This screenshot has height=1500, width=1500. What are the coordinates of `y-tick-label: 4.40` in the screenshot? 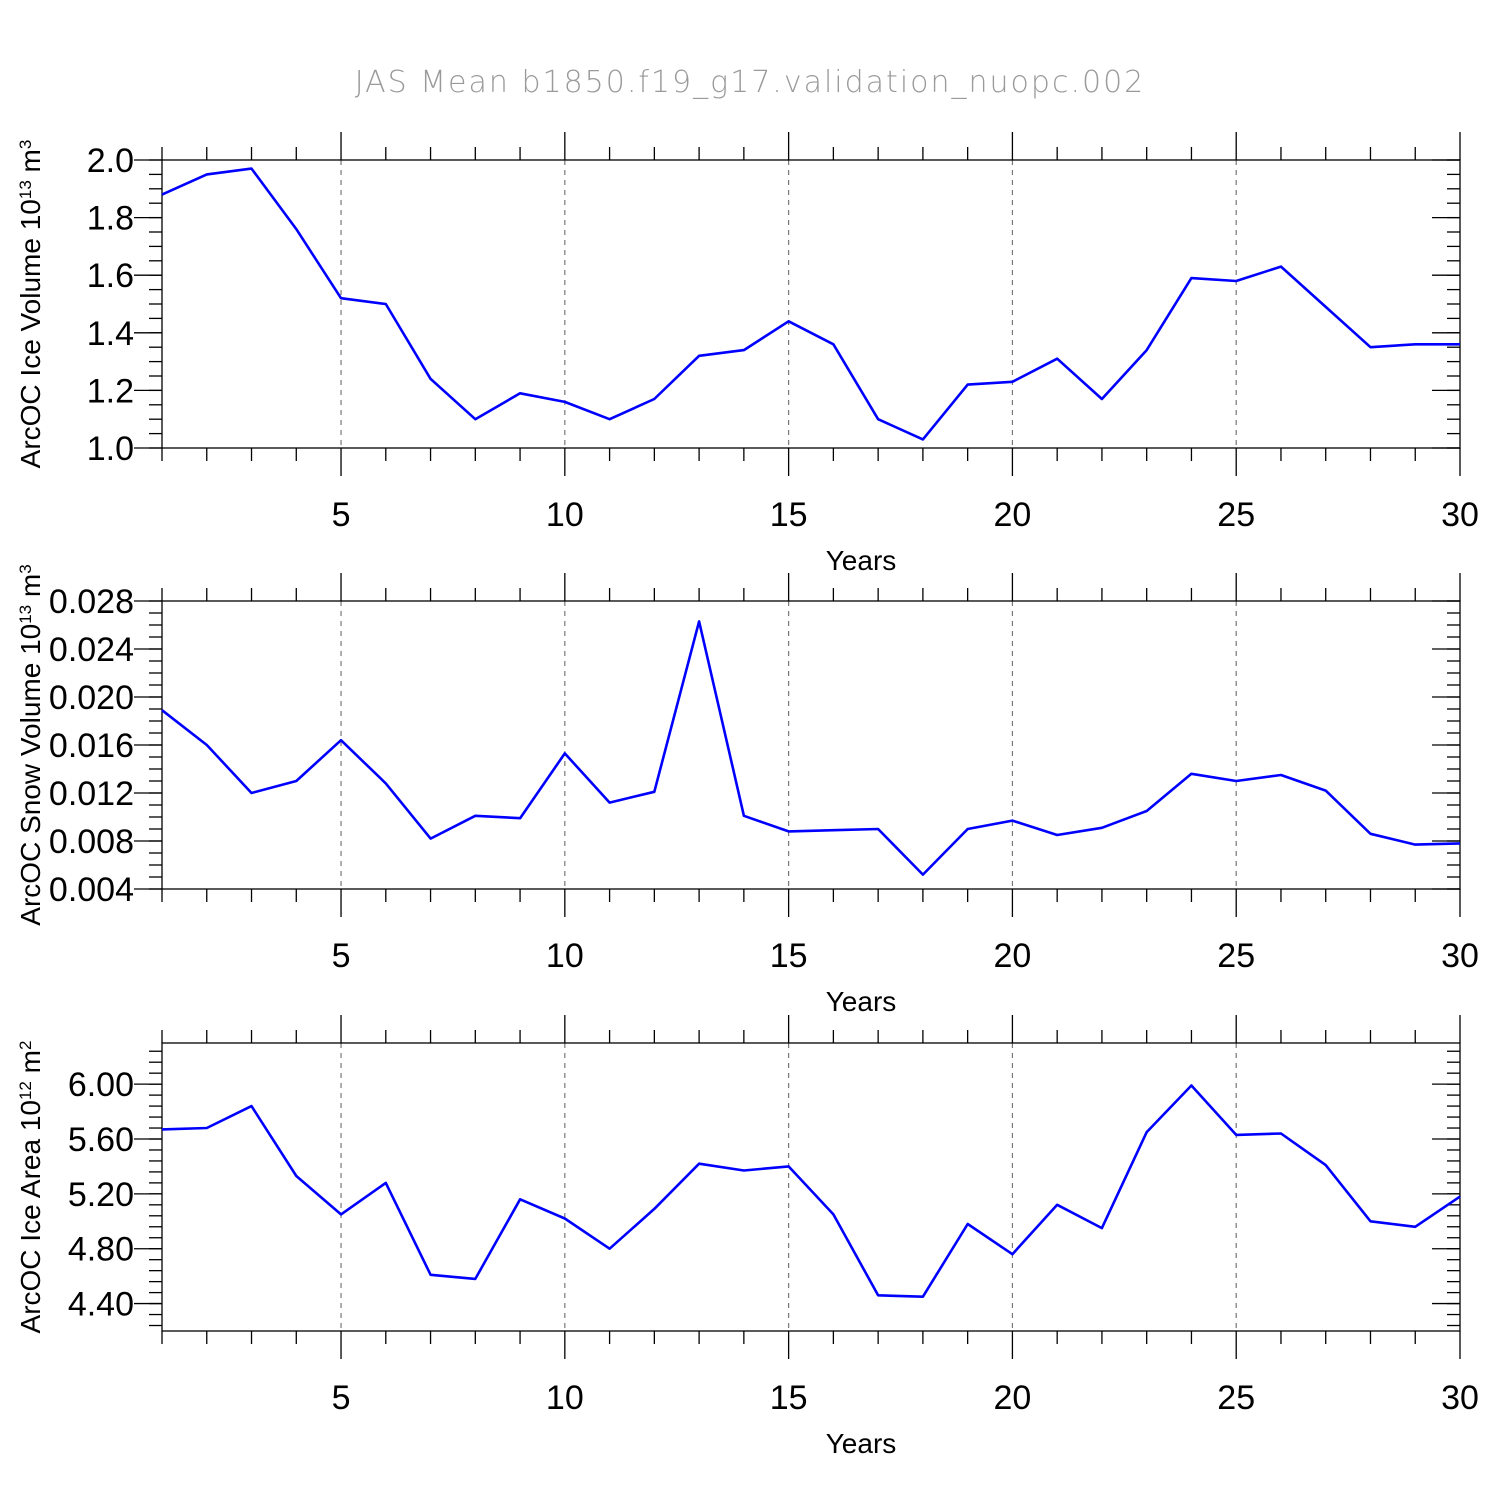 It's located at (101, 1305).